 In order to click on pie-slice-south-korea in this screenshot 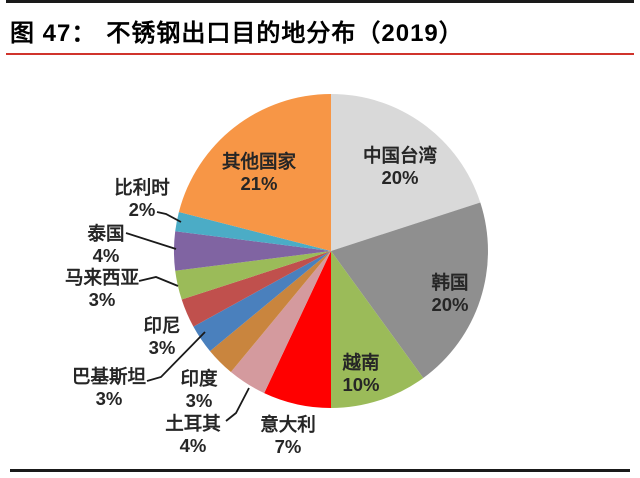, I will do `click(409, 290)`.